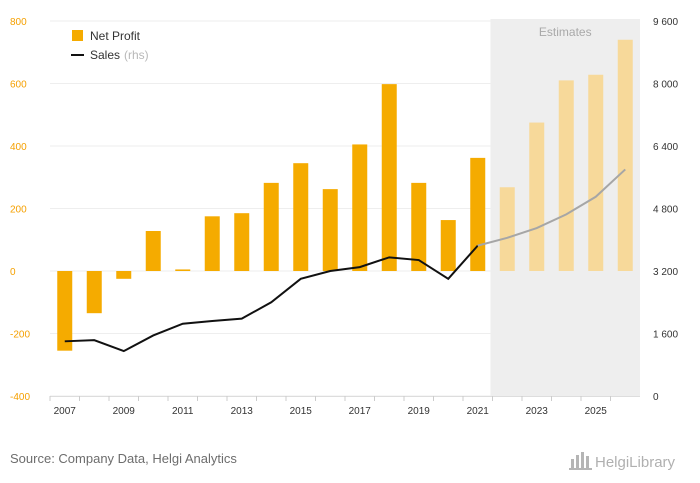 The height and width of the screenshot is (483, 700). Describe the element at coordinates (123, 458) in the screenshot. I see `source-note: Source: Company Data, Helgi Analytics` at that location.